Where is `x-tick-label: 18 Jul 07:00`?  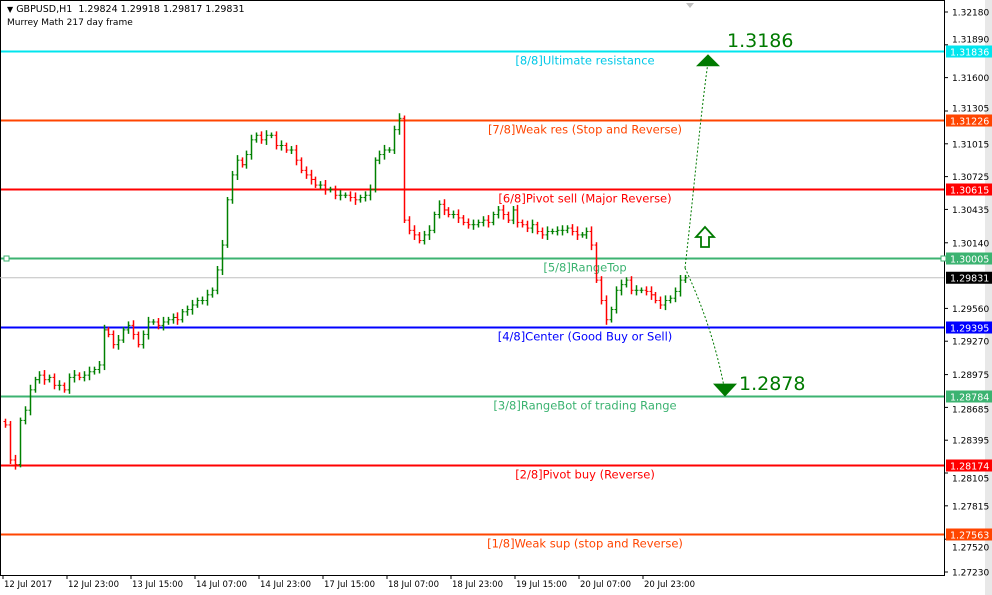 x-tick-label: 18 Jul 07:00 is located at coordinates (413, 585).